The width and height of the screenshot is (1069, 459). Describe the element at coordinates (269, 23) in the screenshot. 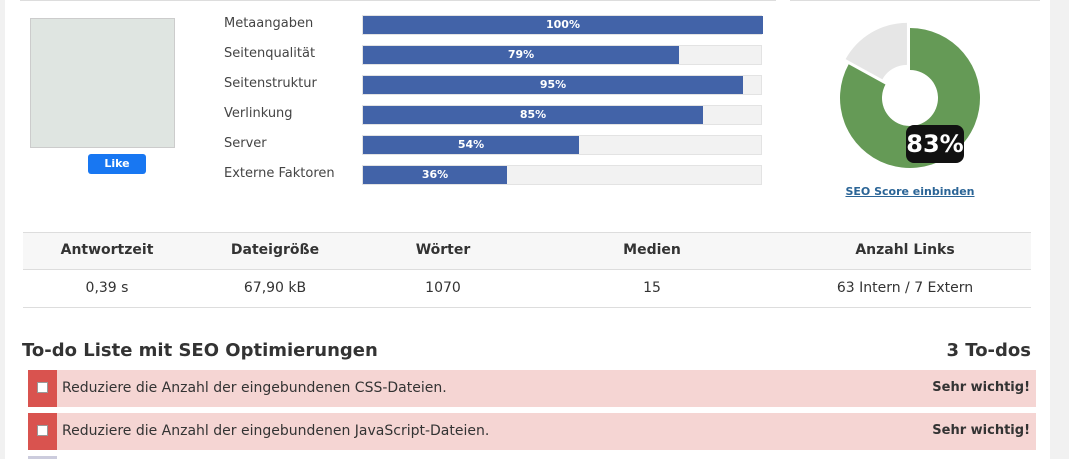

I see `metric-label: Metaangaben` at that location.